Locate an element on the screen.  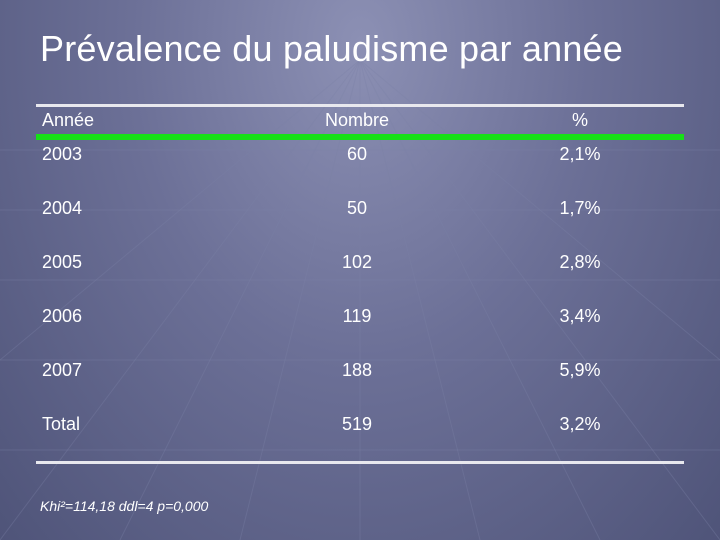
cell-count: 119 is located at coordinates (357, 316).